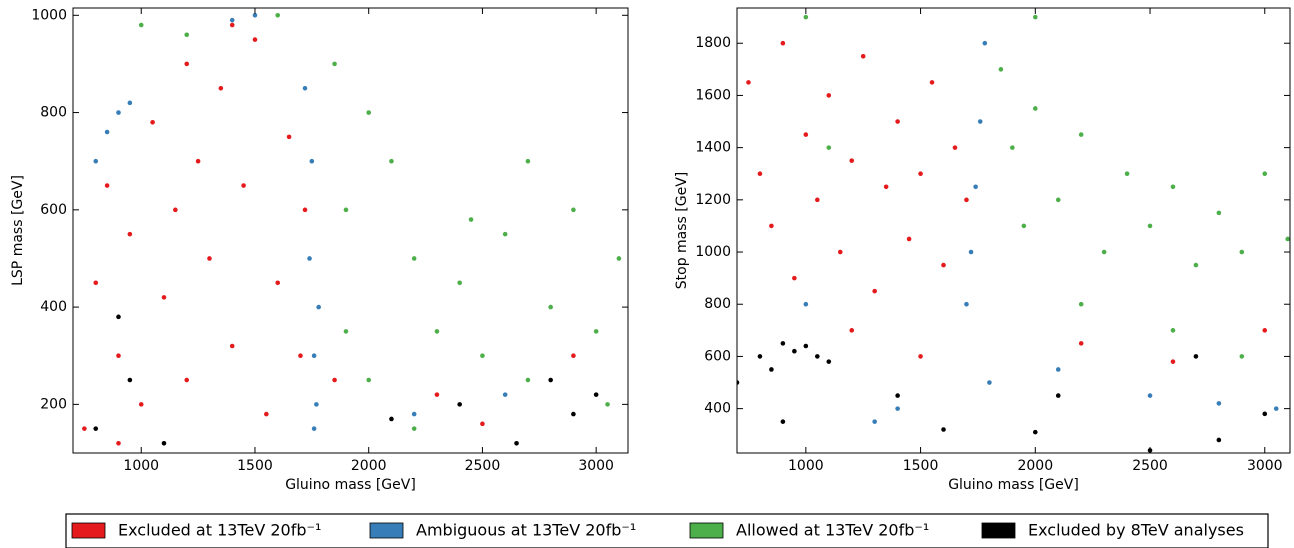 This screenshot has width=1294, height=548. I want to click on y-tick-label: 1400, so click(713, 148).